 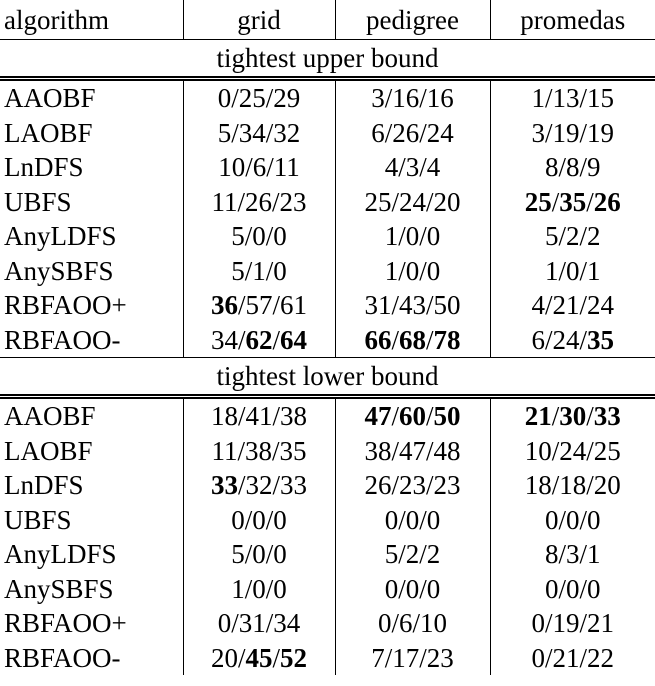 I want to click on value: 47, so click(x=412, y=450).